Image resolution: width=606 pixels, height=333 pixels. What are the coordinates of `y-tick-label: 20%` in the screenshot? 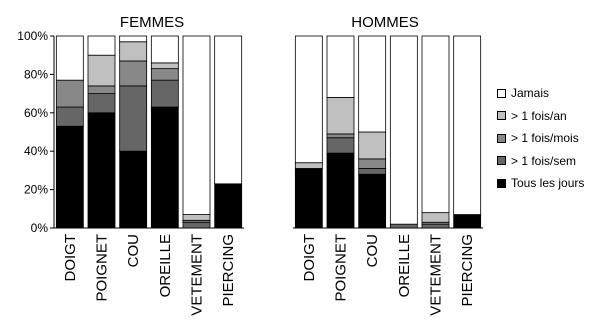 It's located at (36, 190).